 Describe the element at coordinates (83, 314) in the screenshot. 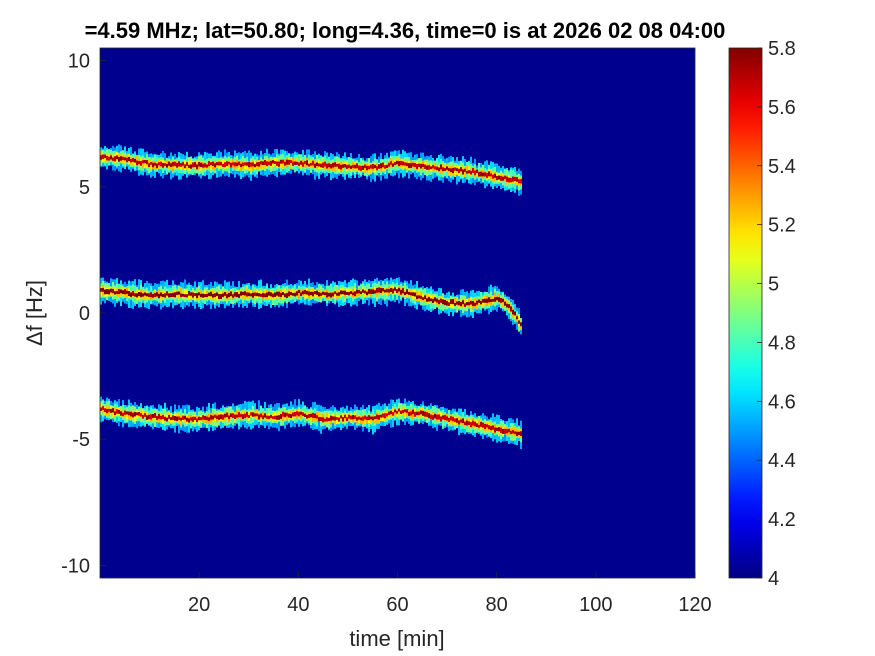

I see `y-axis-ticks: -10 -5 0 5 10` at that location.